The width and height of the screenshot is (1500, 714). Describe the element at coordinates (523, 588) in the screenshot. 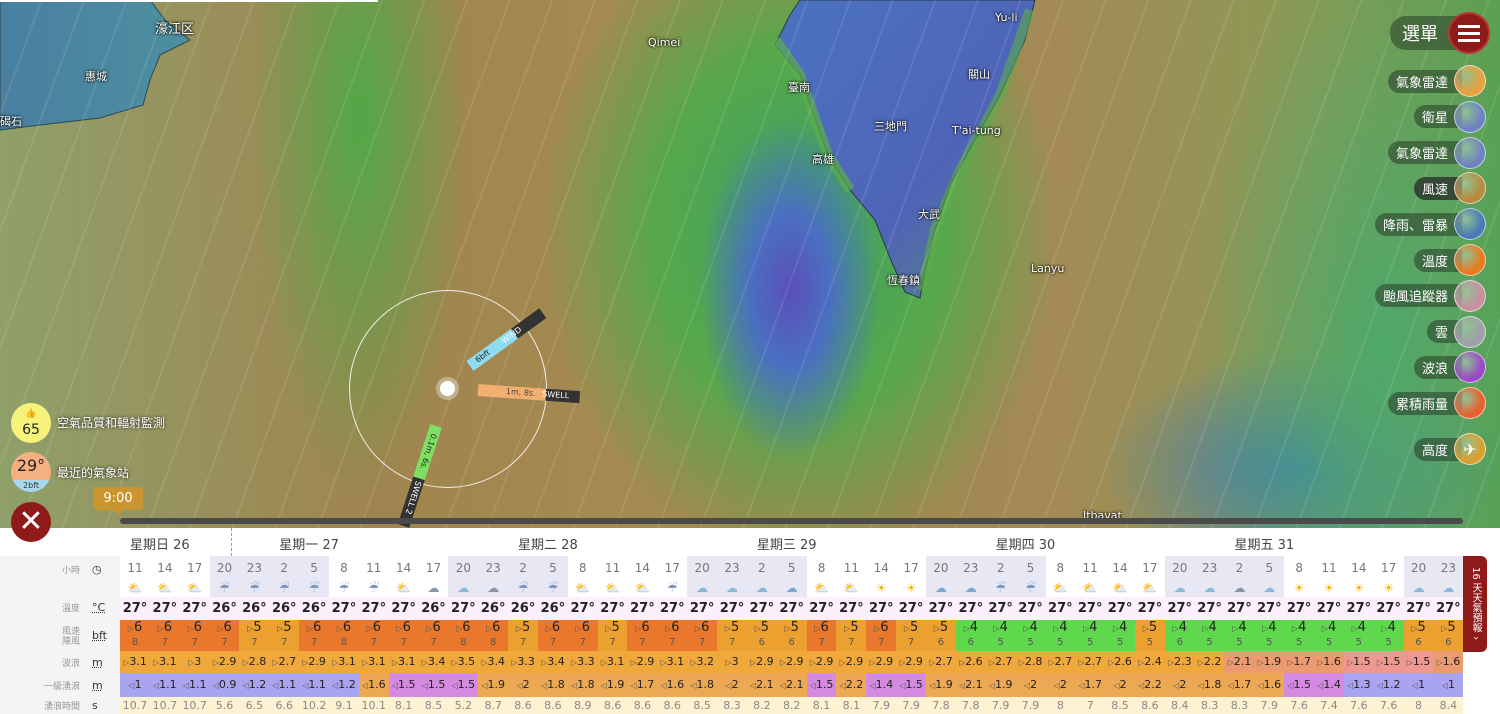

I see `rain-icon: ☔` at that location.